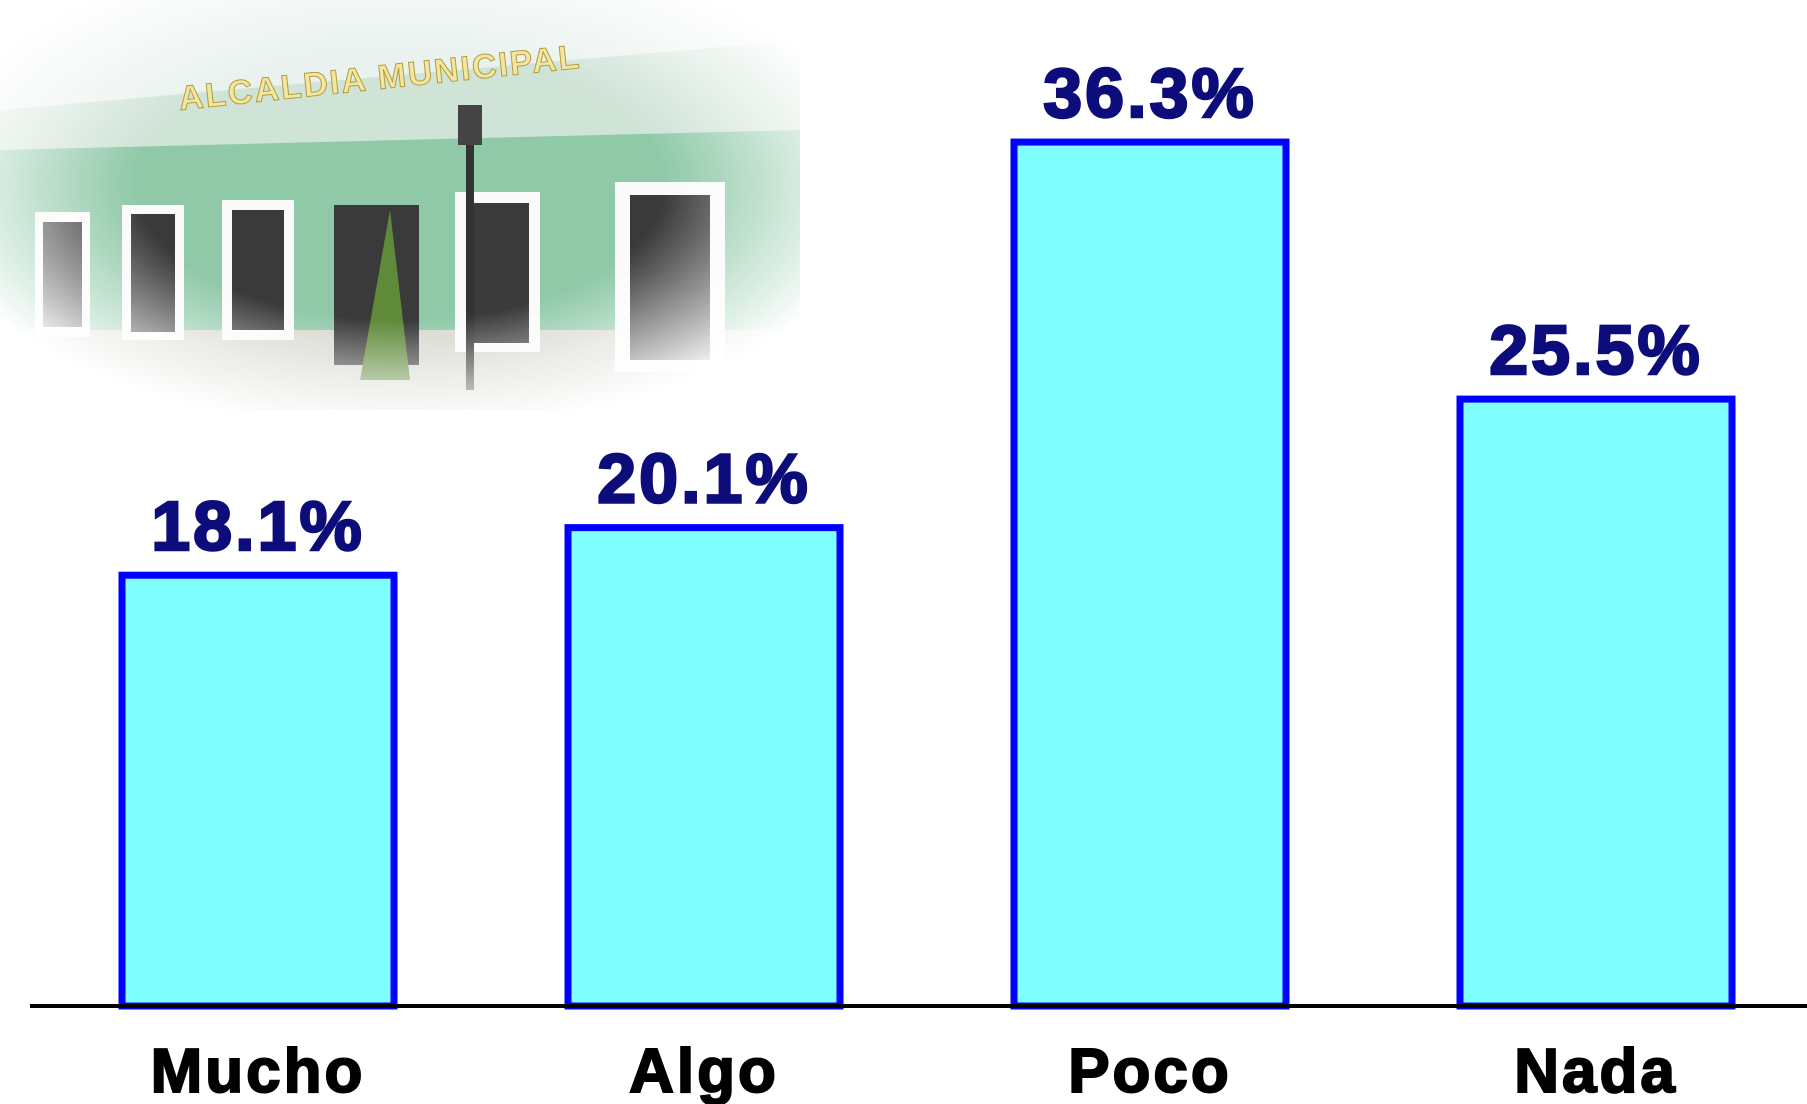 The height and width of the screenshot is (1104, 1807). Describe the element at coordinates (258, 1070) in the screenshot. I see `x-tick-label: Mucho` at that location.